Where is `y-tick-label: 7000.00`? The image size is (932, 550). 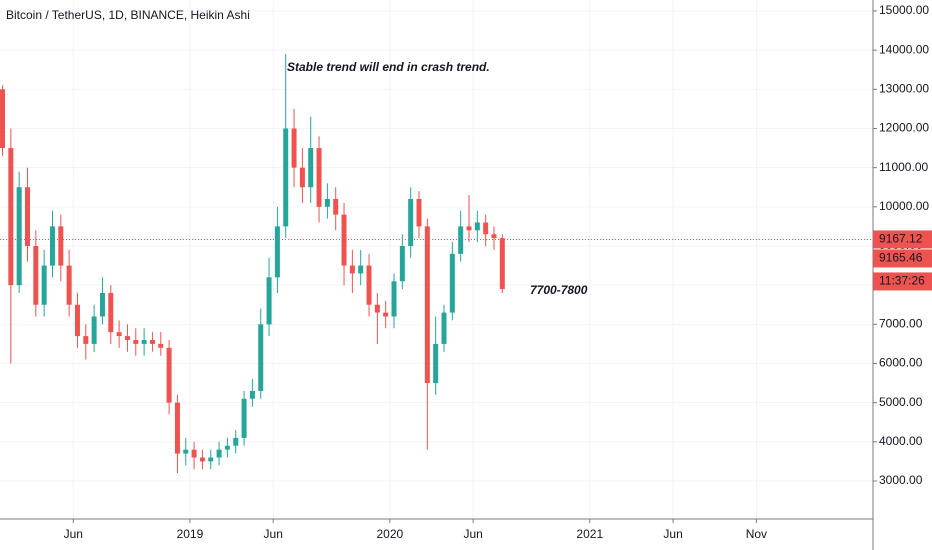
y-tick-label: 7000.00 is located at coordinates (901, 323).